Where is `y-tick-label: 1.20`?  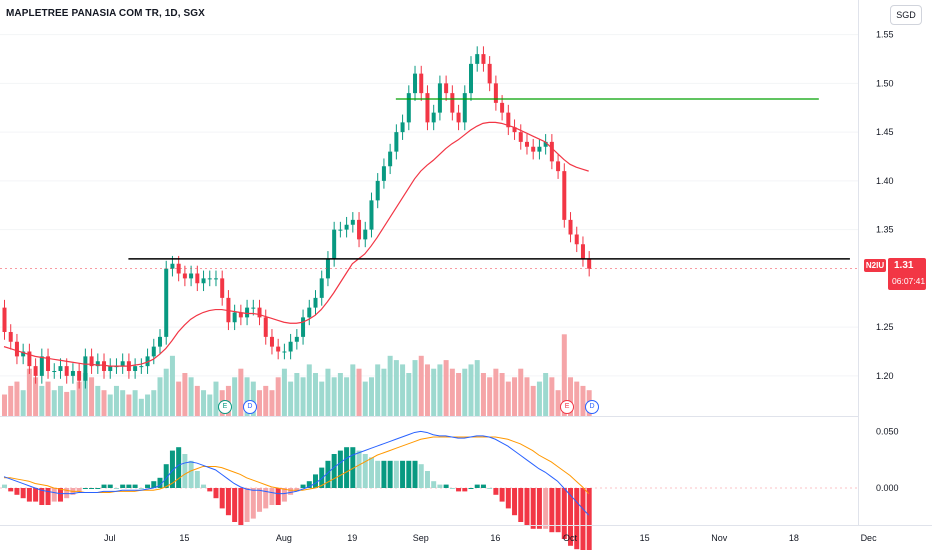
y-tick-label: 1.20 is located at coordinates (885, 376).